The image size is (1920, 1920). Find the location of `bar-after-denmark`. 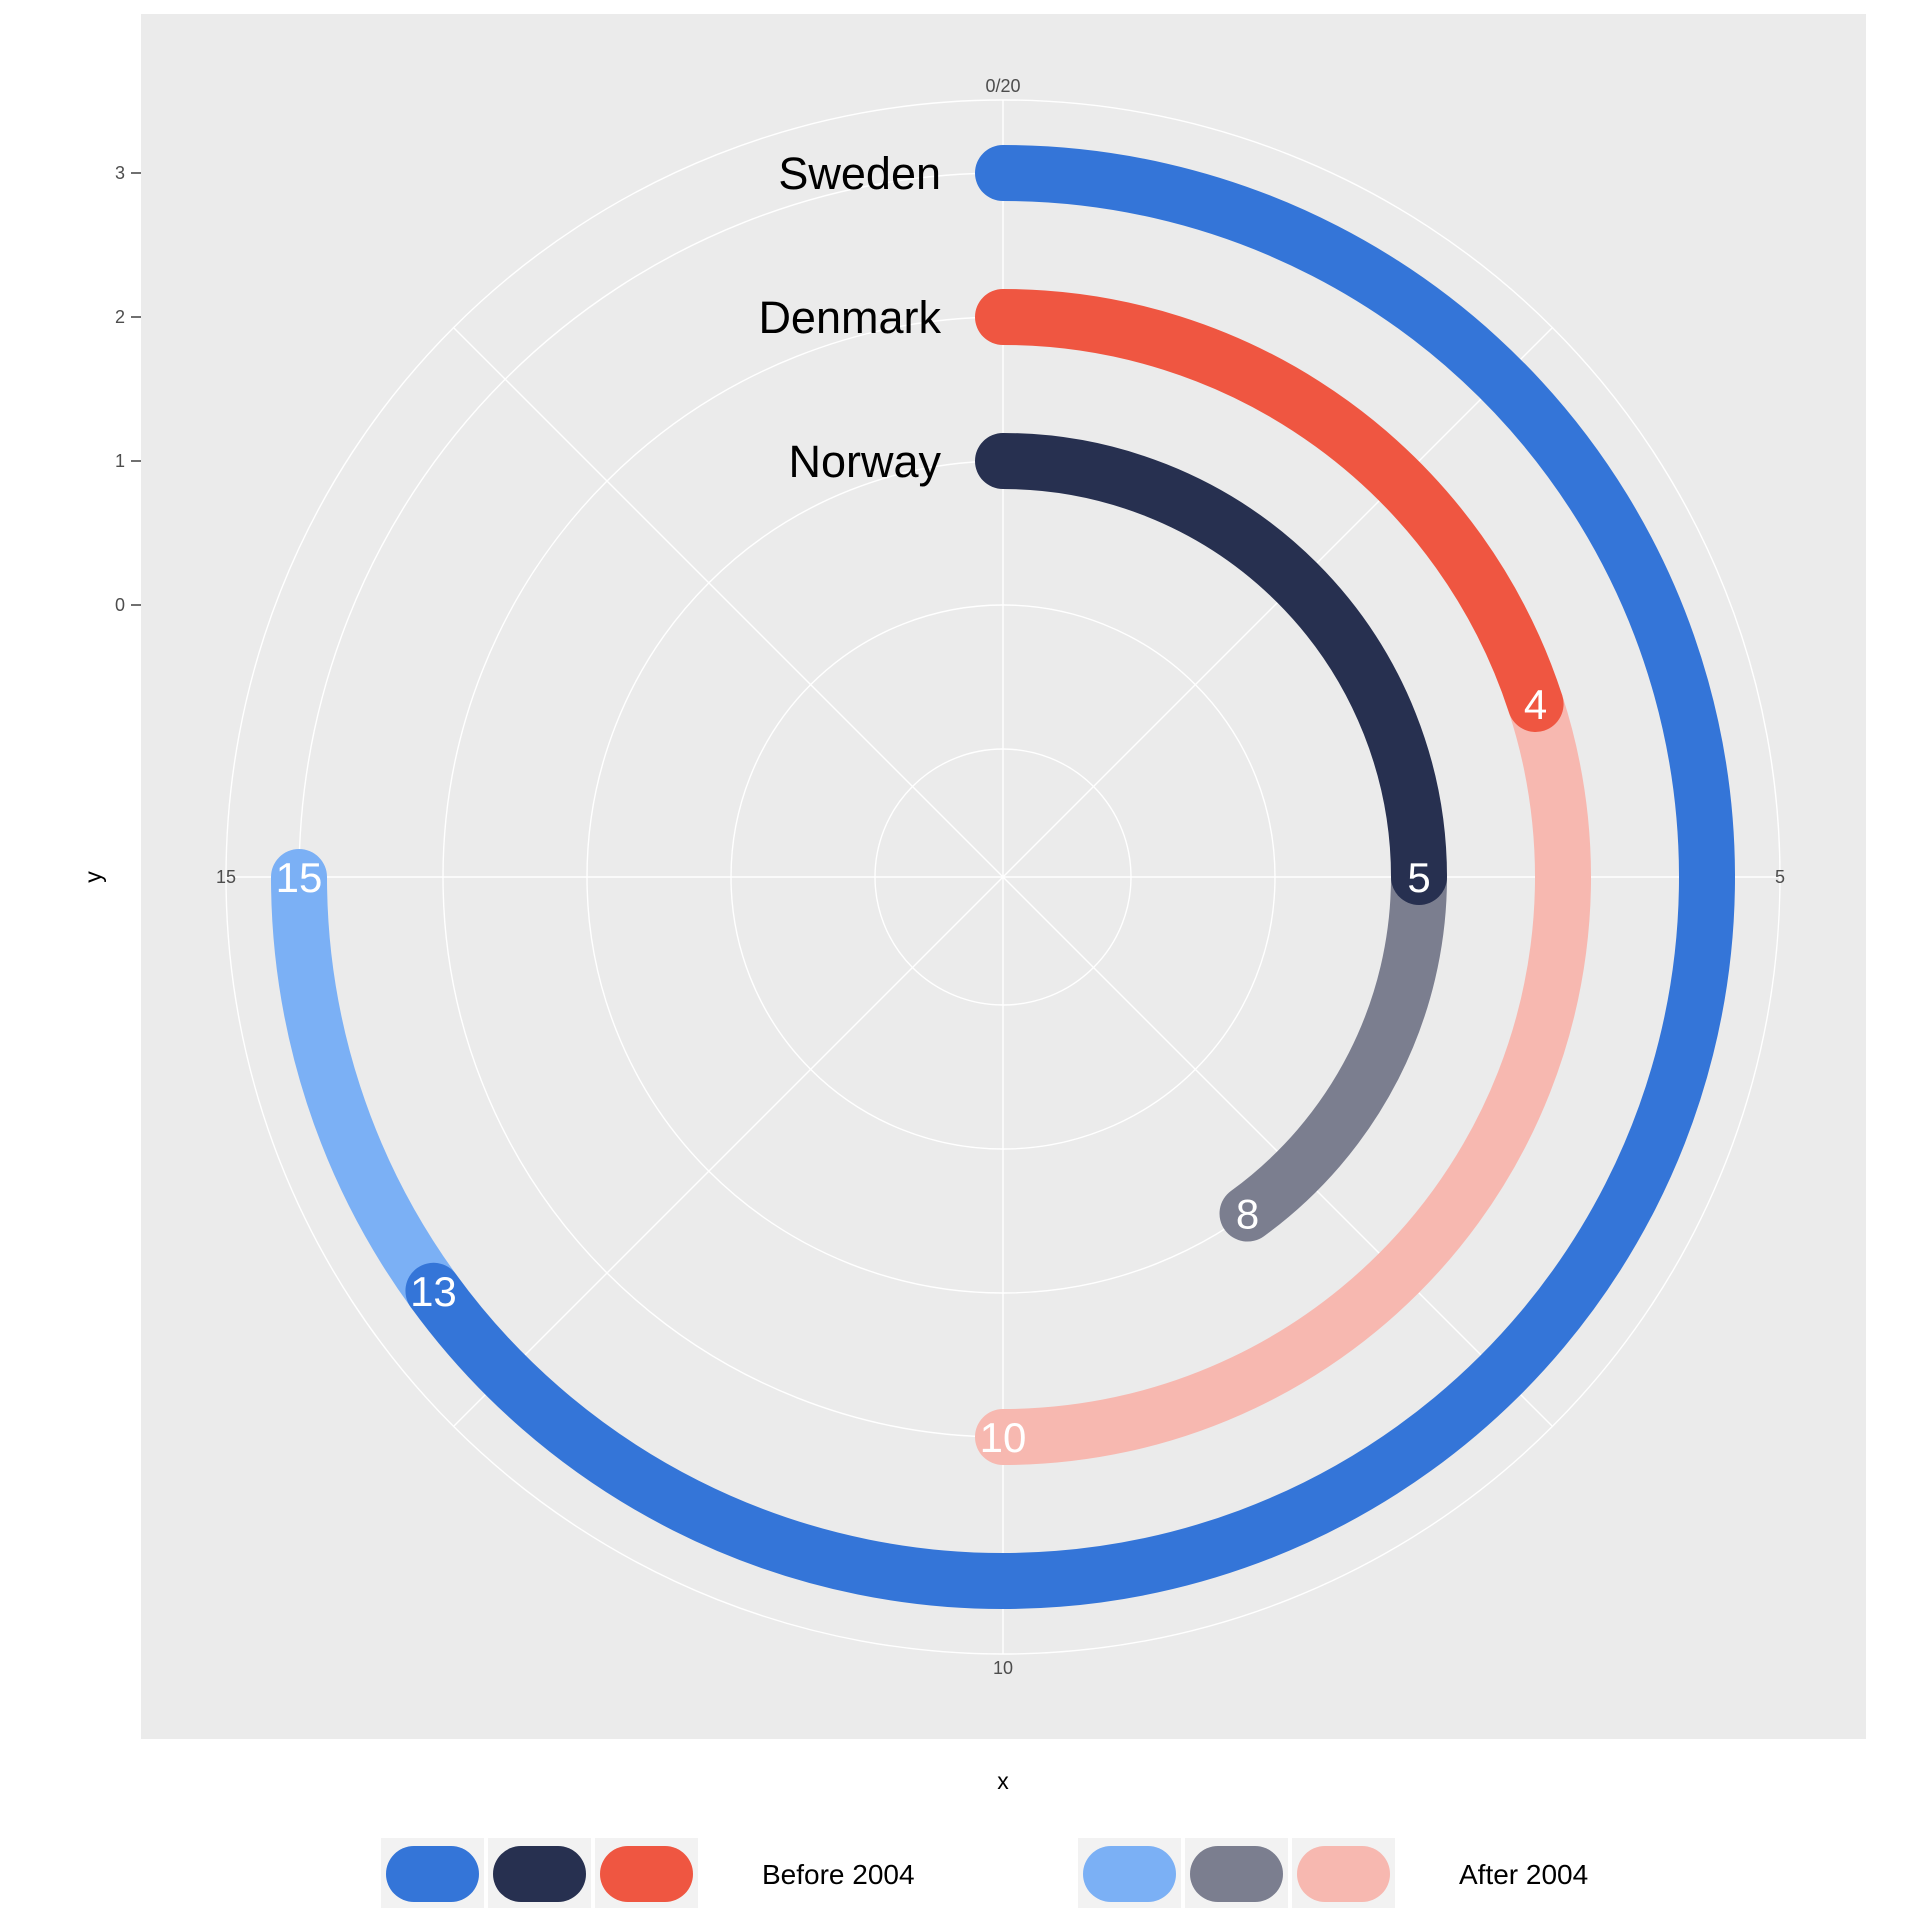

bar-after-denmark is located at coordinates (1283, 1070).